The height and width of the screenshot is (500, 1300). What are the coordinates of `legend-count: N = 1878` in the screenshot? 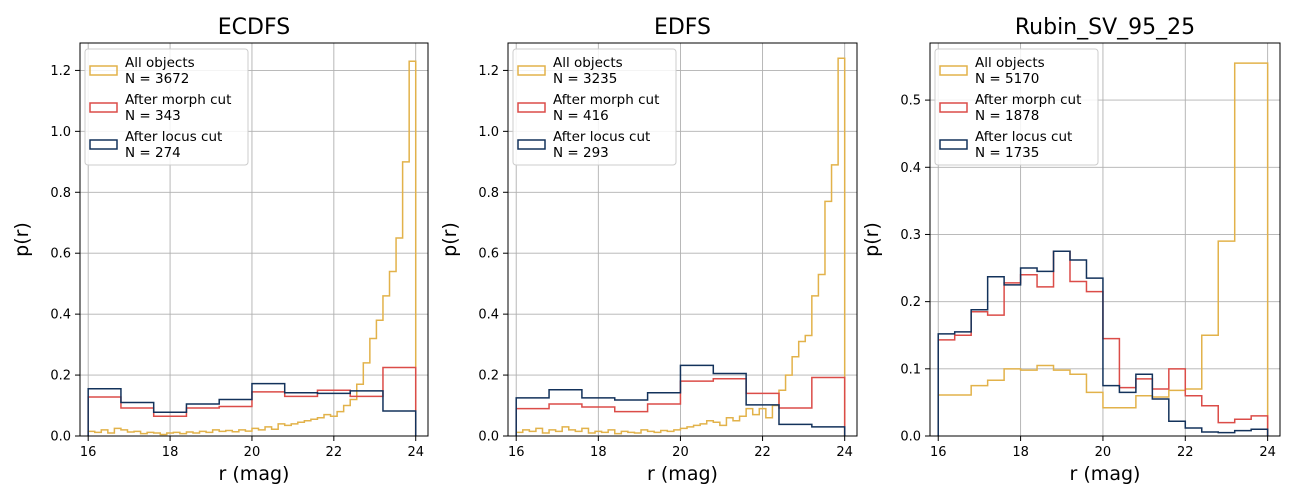 It's located at (1007, 116).